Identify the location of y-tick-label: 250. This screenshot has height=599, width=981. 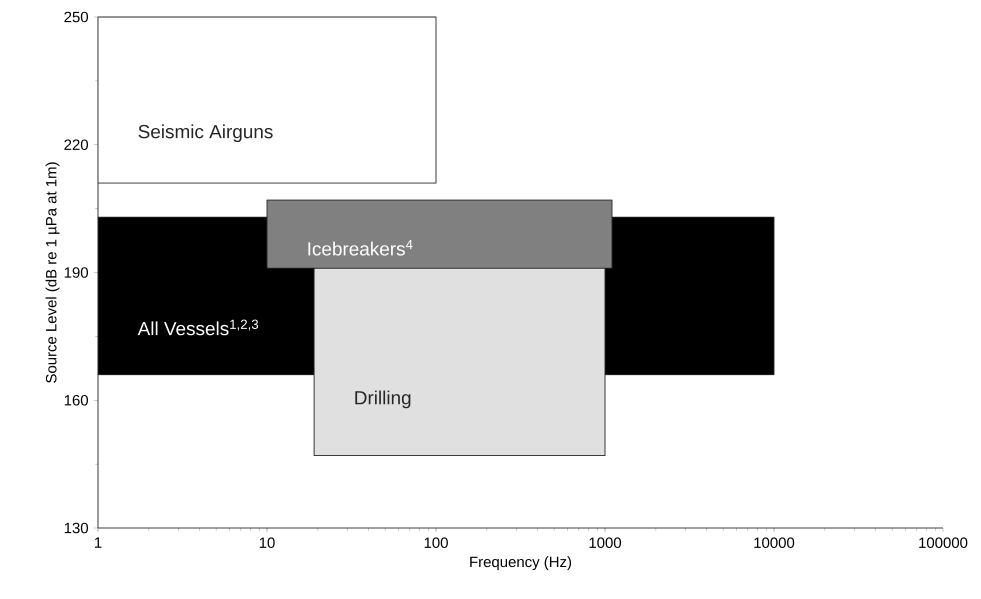
(76, 17).